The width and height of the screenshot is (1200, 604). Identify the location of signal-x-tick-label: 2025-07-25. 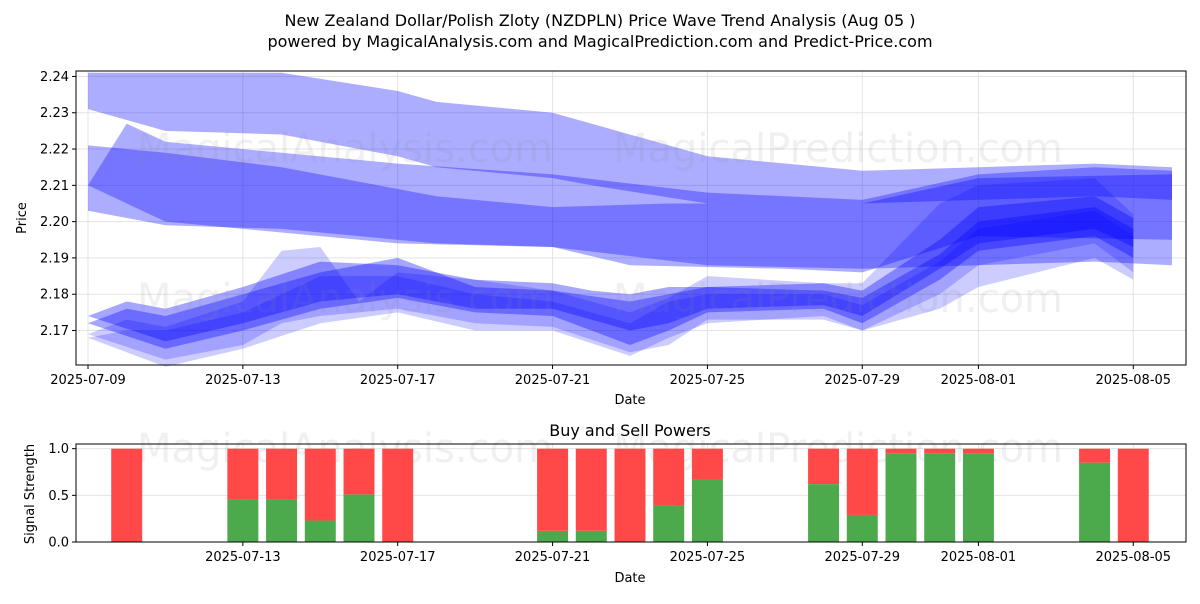
(708, 557).